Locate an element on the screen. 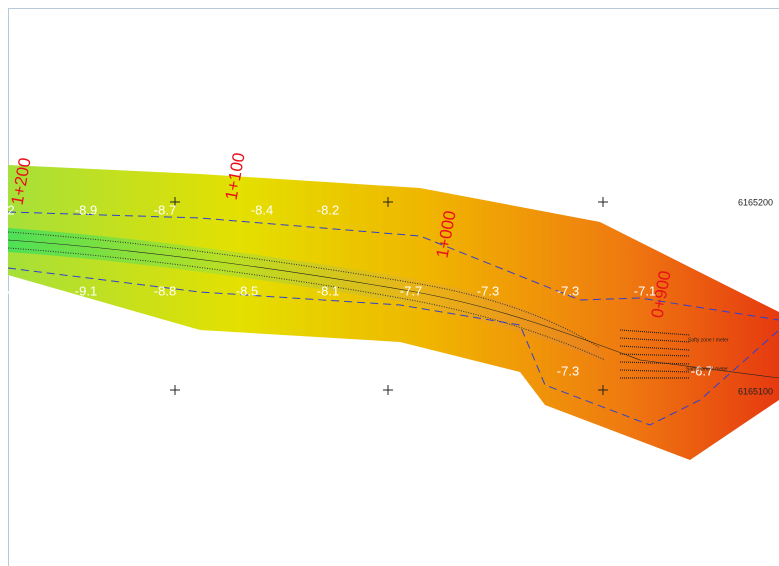  depth-label: -6.7 is located at coordinates (702, 370).